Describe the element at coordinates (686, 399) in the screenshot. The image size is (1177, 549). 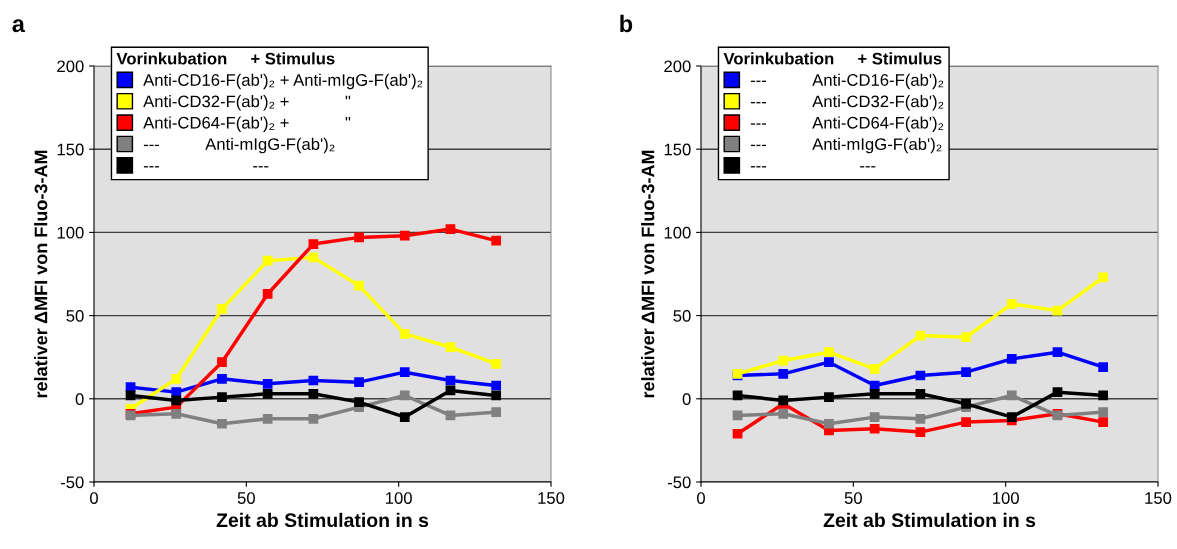
I see `y-tick-label: 0` at that location.